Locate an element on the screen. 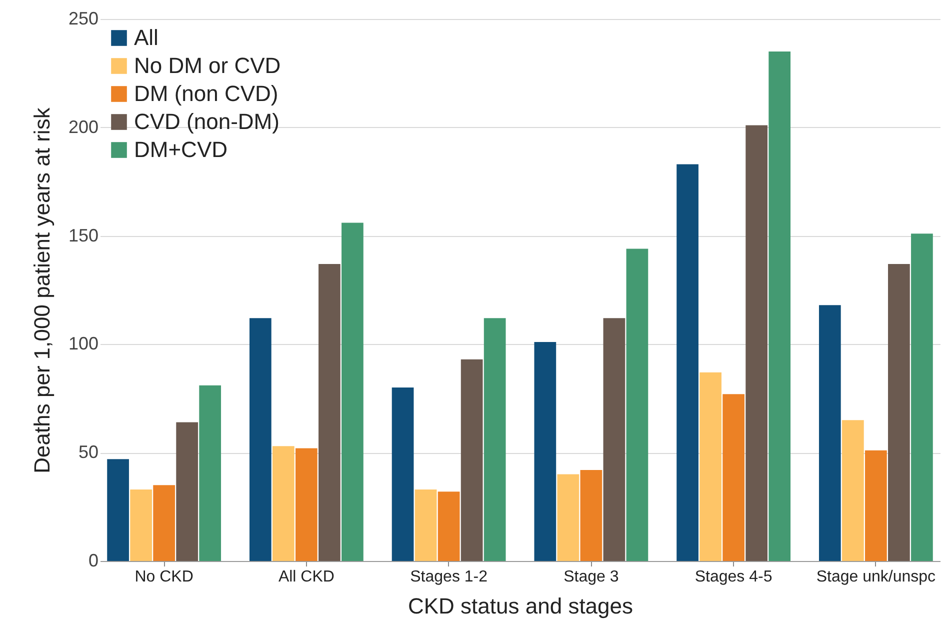  x-tick-label: No CKD is located at coordinates (164, 577).